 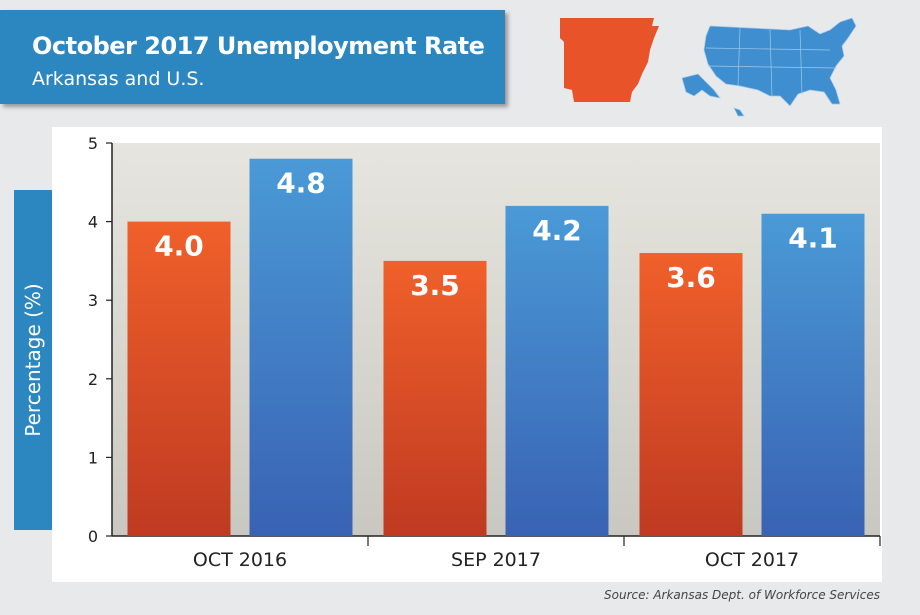 I want to click on data-label-us: 4.2, so click(x=557, y=230).